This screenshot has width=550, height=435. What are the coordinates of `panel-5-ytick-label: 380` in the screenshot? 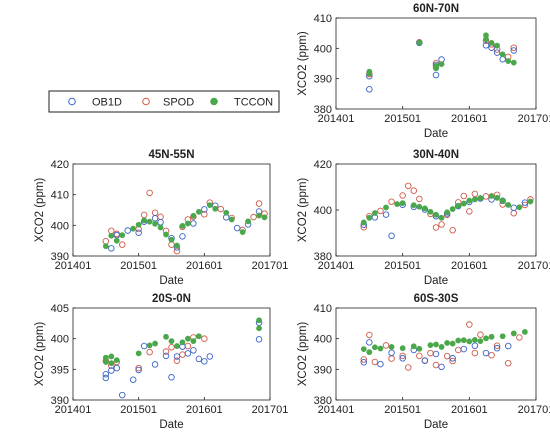 It's located at (323, 401).